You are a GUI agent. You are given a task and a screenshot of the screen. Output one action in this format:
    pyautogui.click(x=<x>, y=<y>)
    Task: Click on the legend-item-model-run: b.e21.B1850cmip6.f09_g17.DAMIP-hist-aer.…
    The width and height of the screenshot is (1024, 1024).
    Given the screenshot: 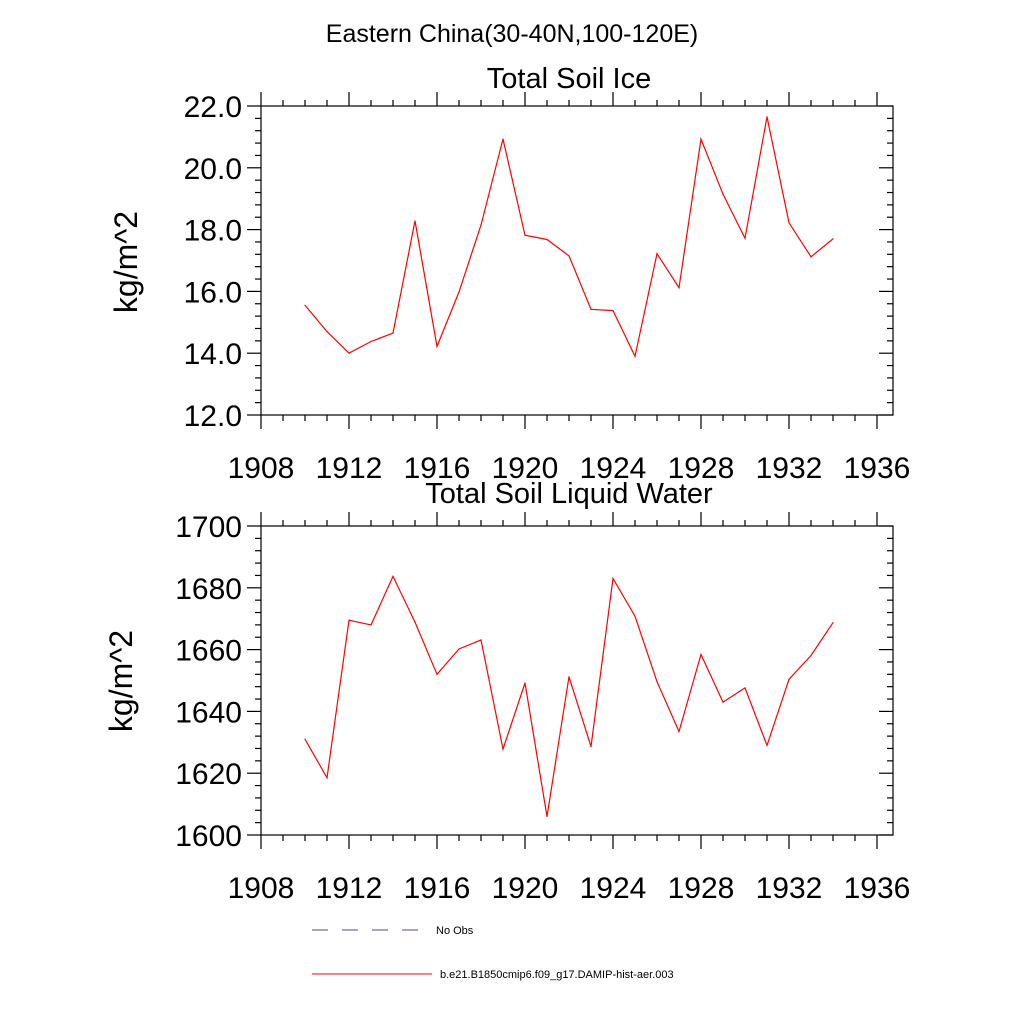 What is the action you would take?
    pyautogui.click(x=493, y=975)
    